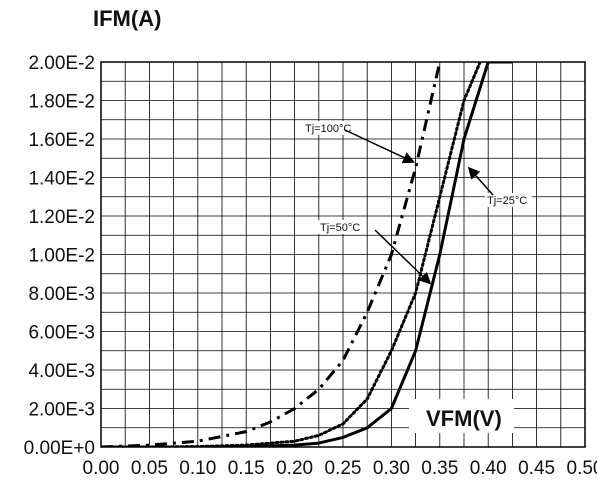  What do you see at coordinates (328, 129) in the screenshot?
I see `annotation-label: Tj=100°C` at bounding box center [328, 129].